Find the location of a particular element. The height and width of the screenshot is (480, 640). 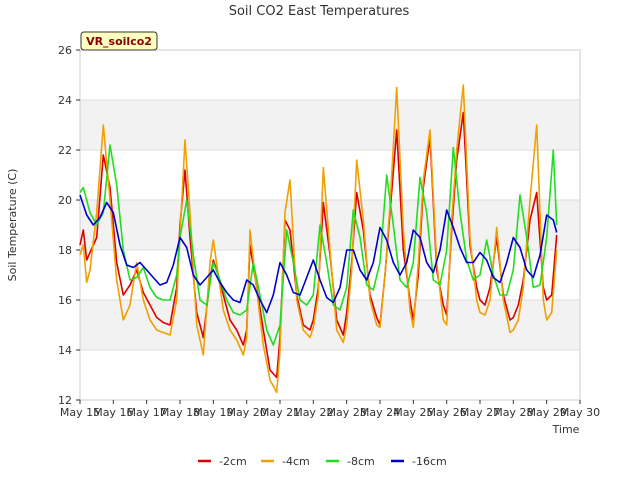

x-tick-label: May 28 is located at coordinates (513, 412).